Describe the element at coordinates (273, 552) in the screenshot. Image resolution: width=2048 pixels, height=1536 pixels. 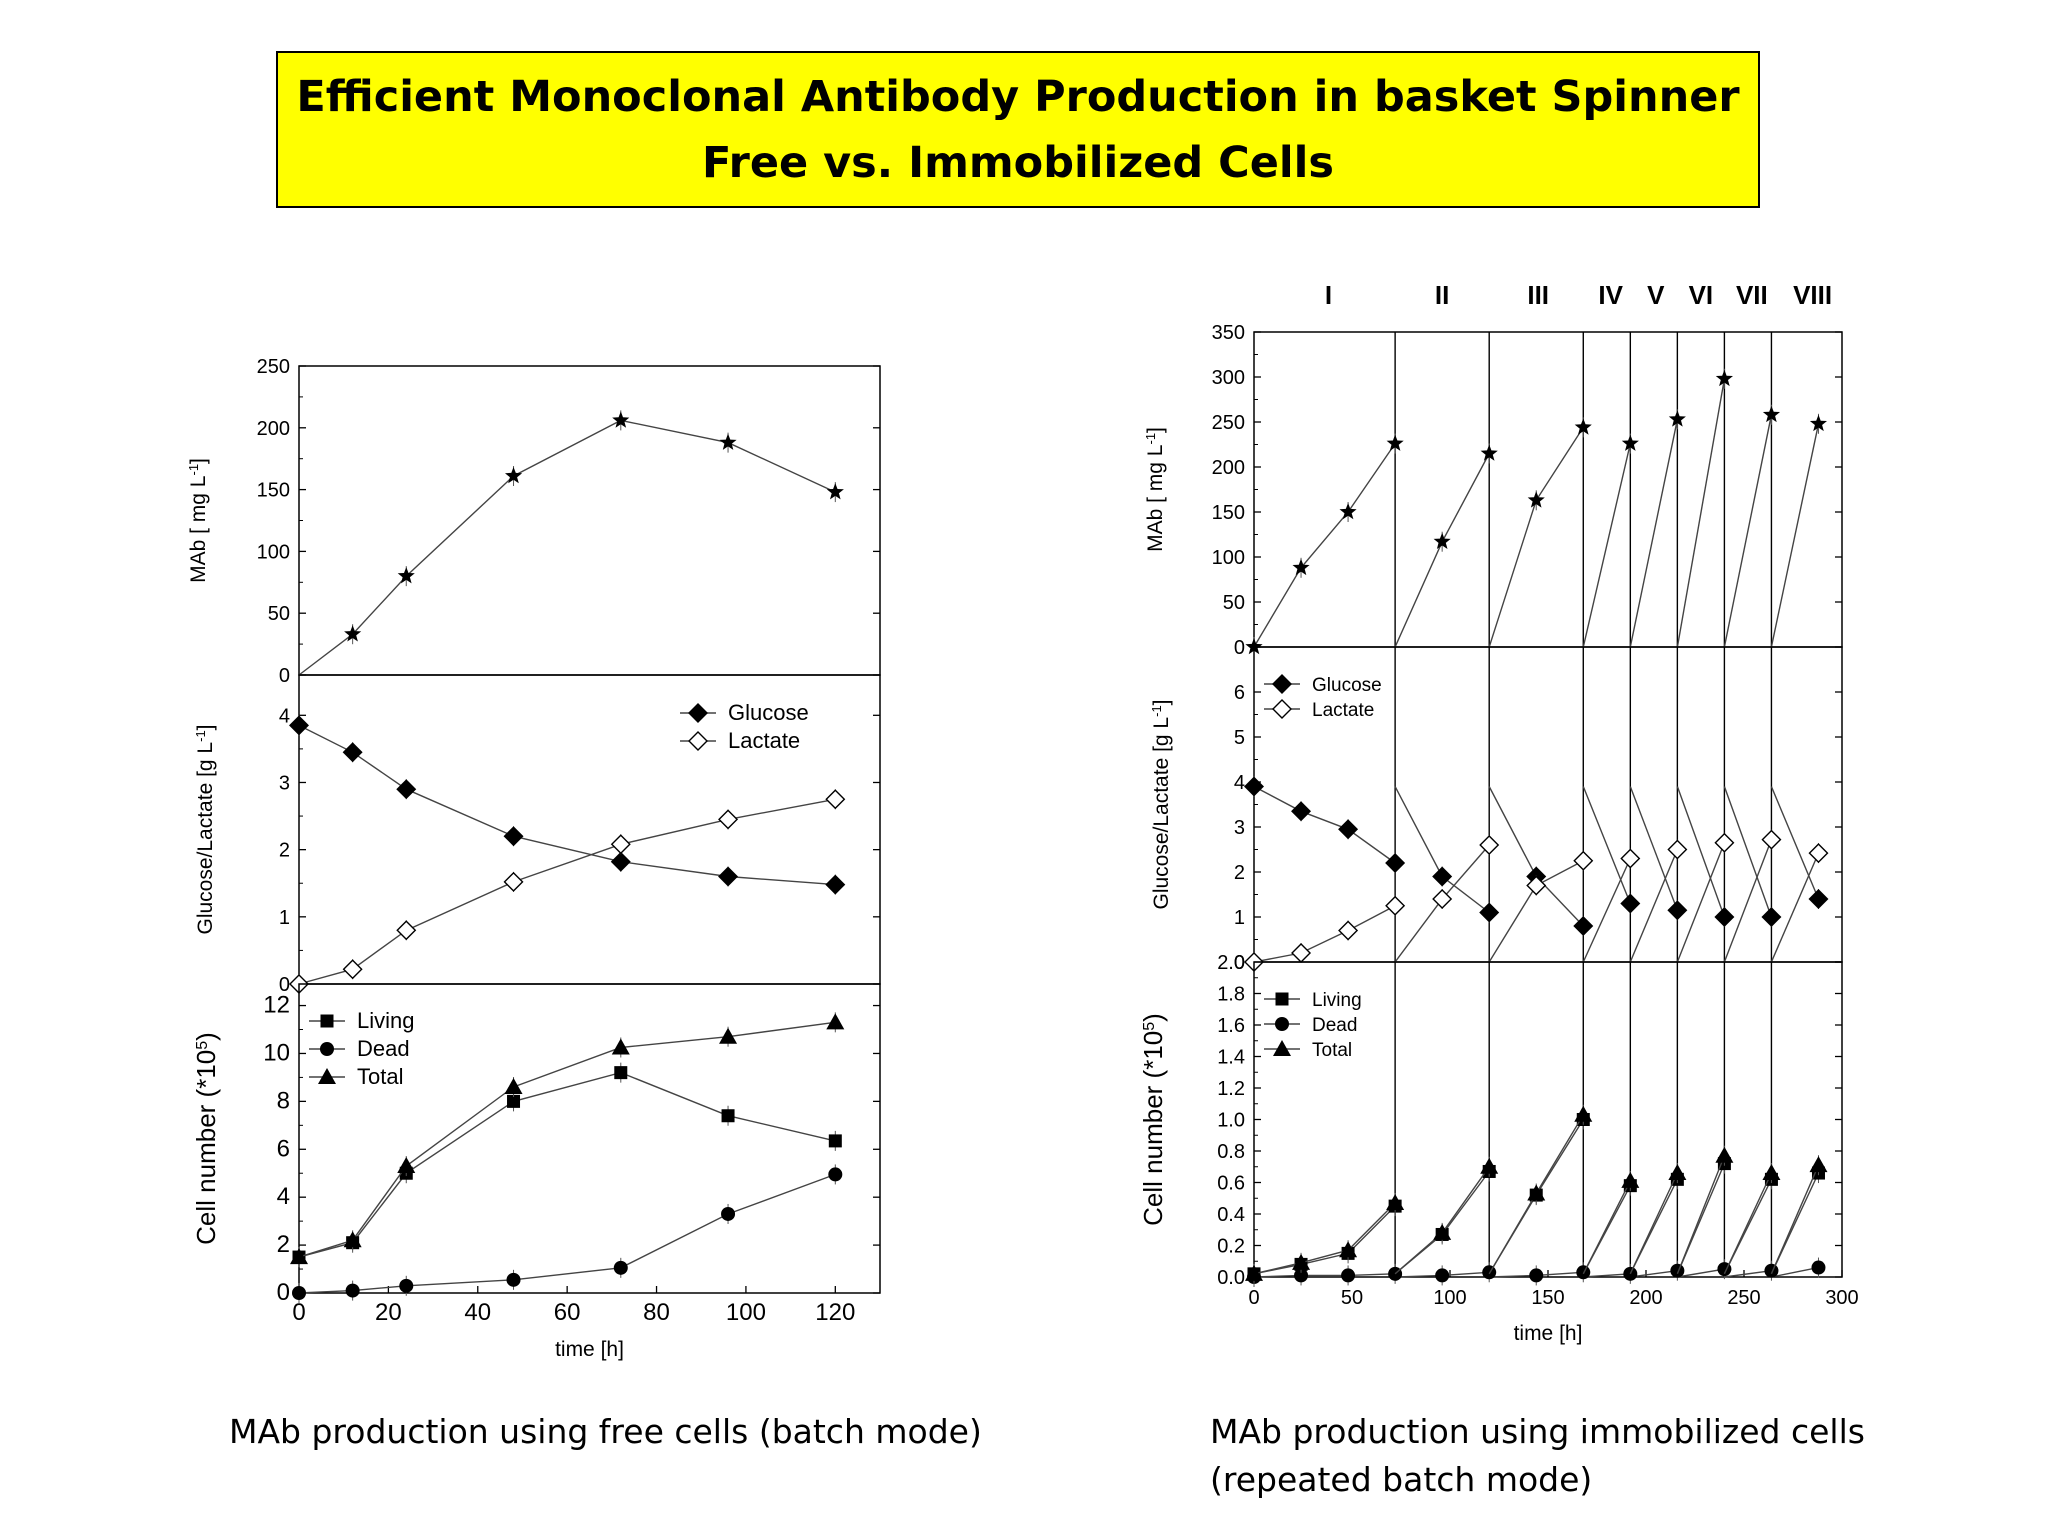
I see `chart-left-mab-ytick-label: 100` at that location.